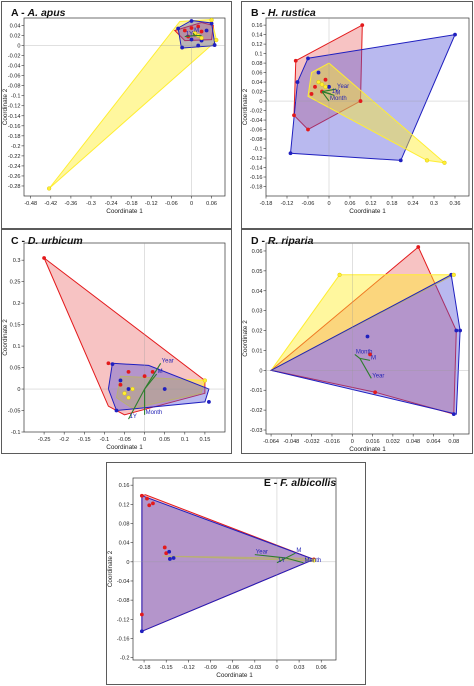  Describe the element at coordinates (257, 83) in the screenshot. I see `y-tick-label: 0.04` at that location.